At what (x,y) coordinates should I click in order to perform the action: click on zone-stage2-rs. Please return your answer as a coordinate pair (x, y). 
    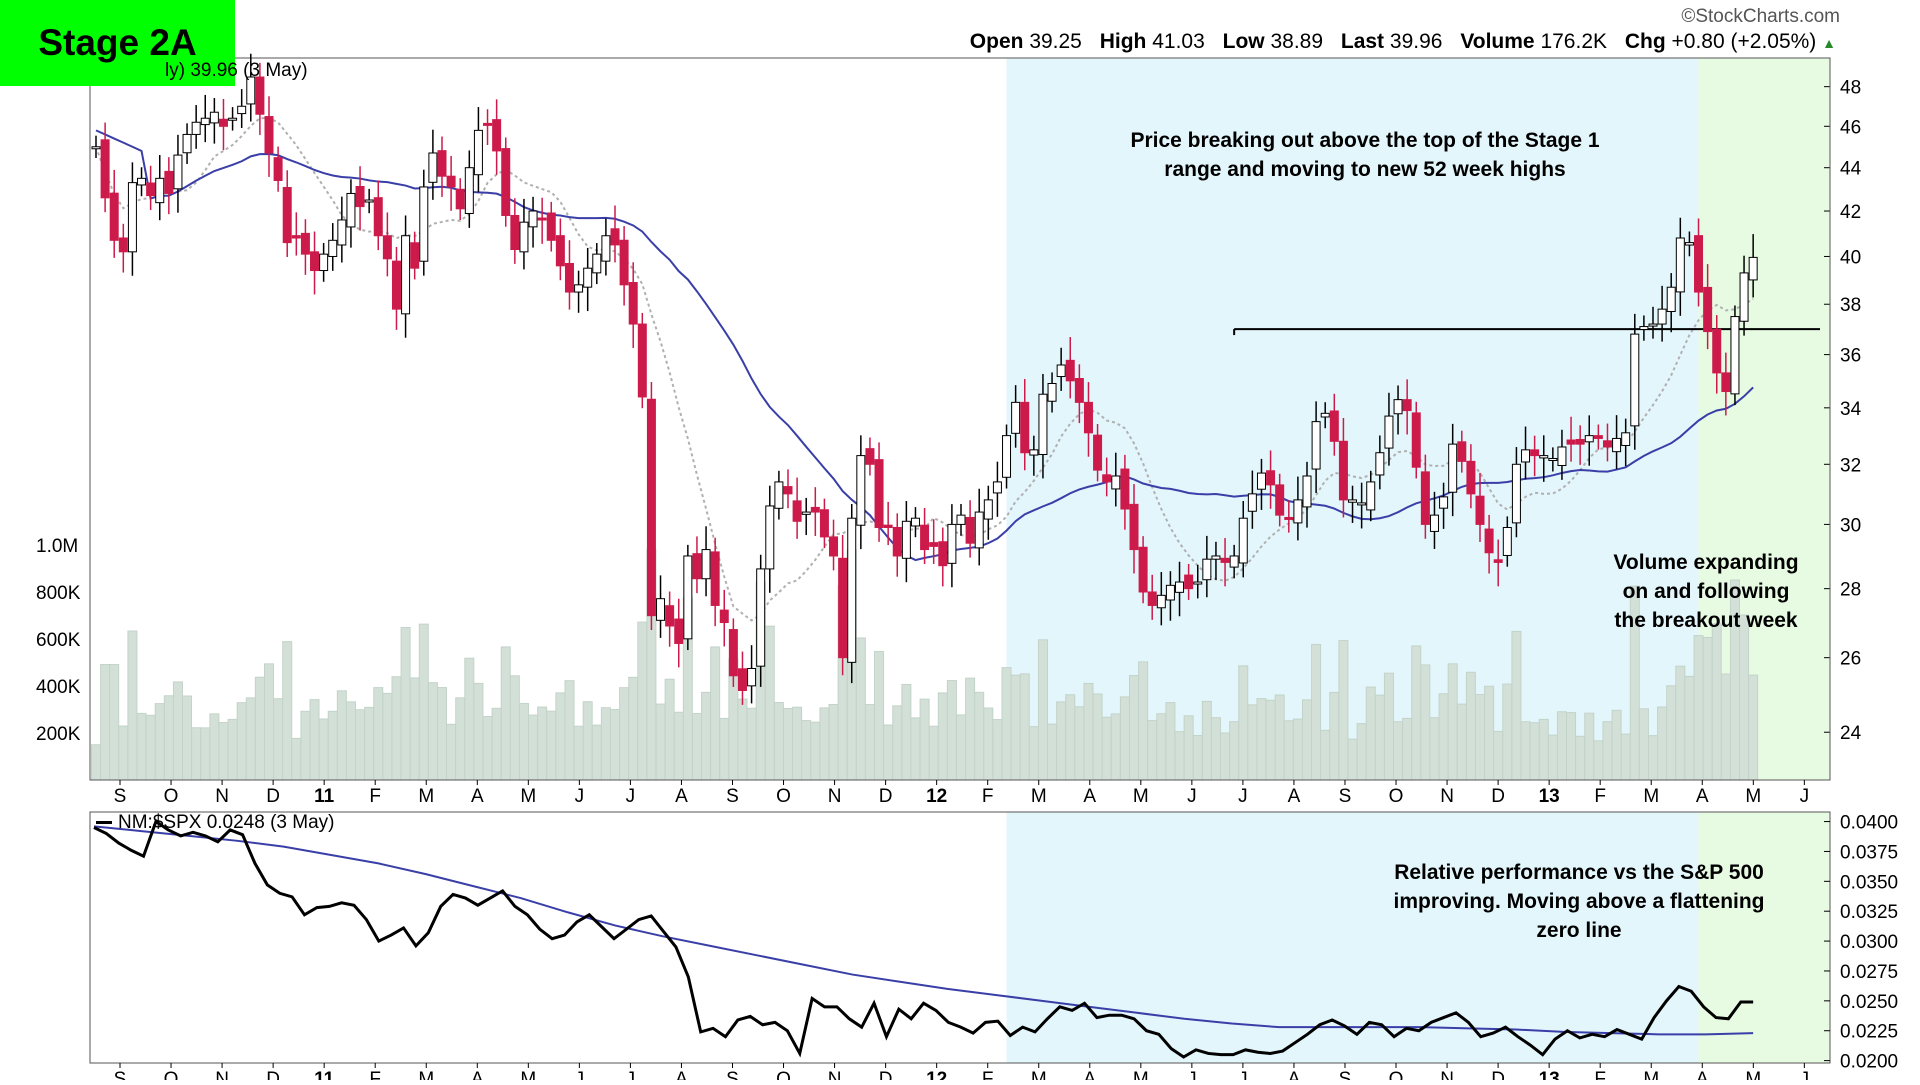
    Looking at the image, I should click on (1764, 937).